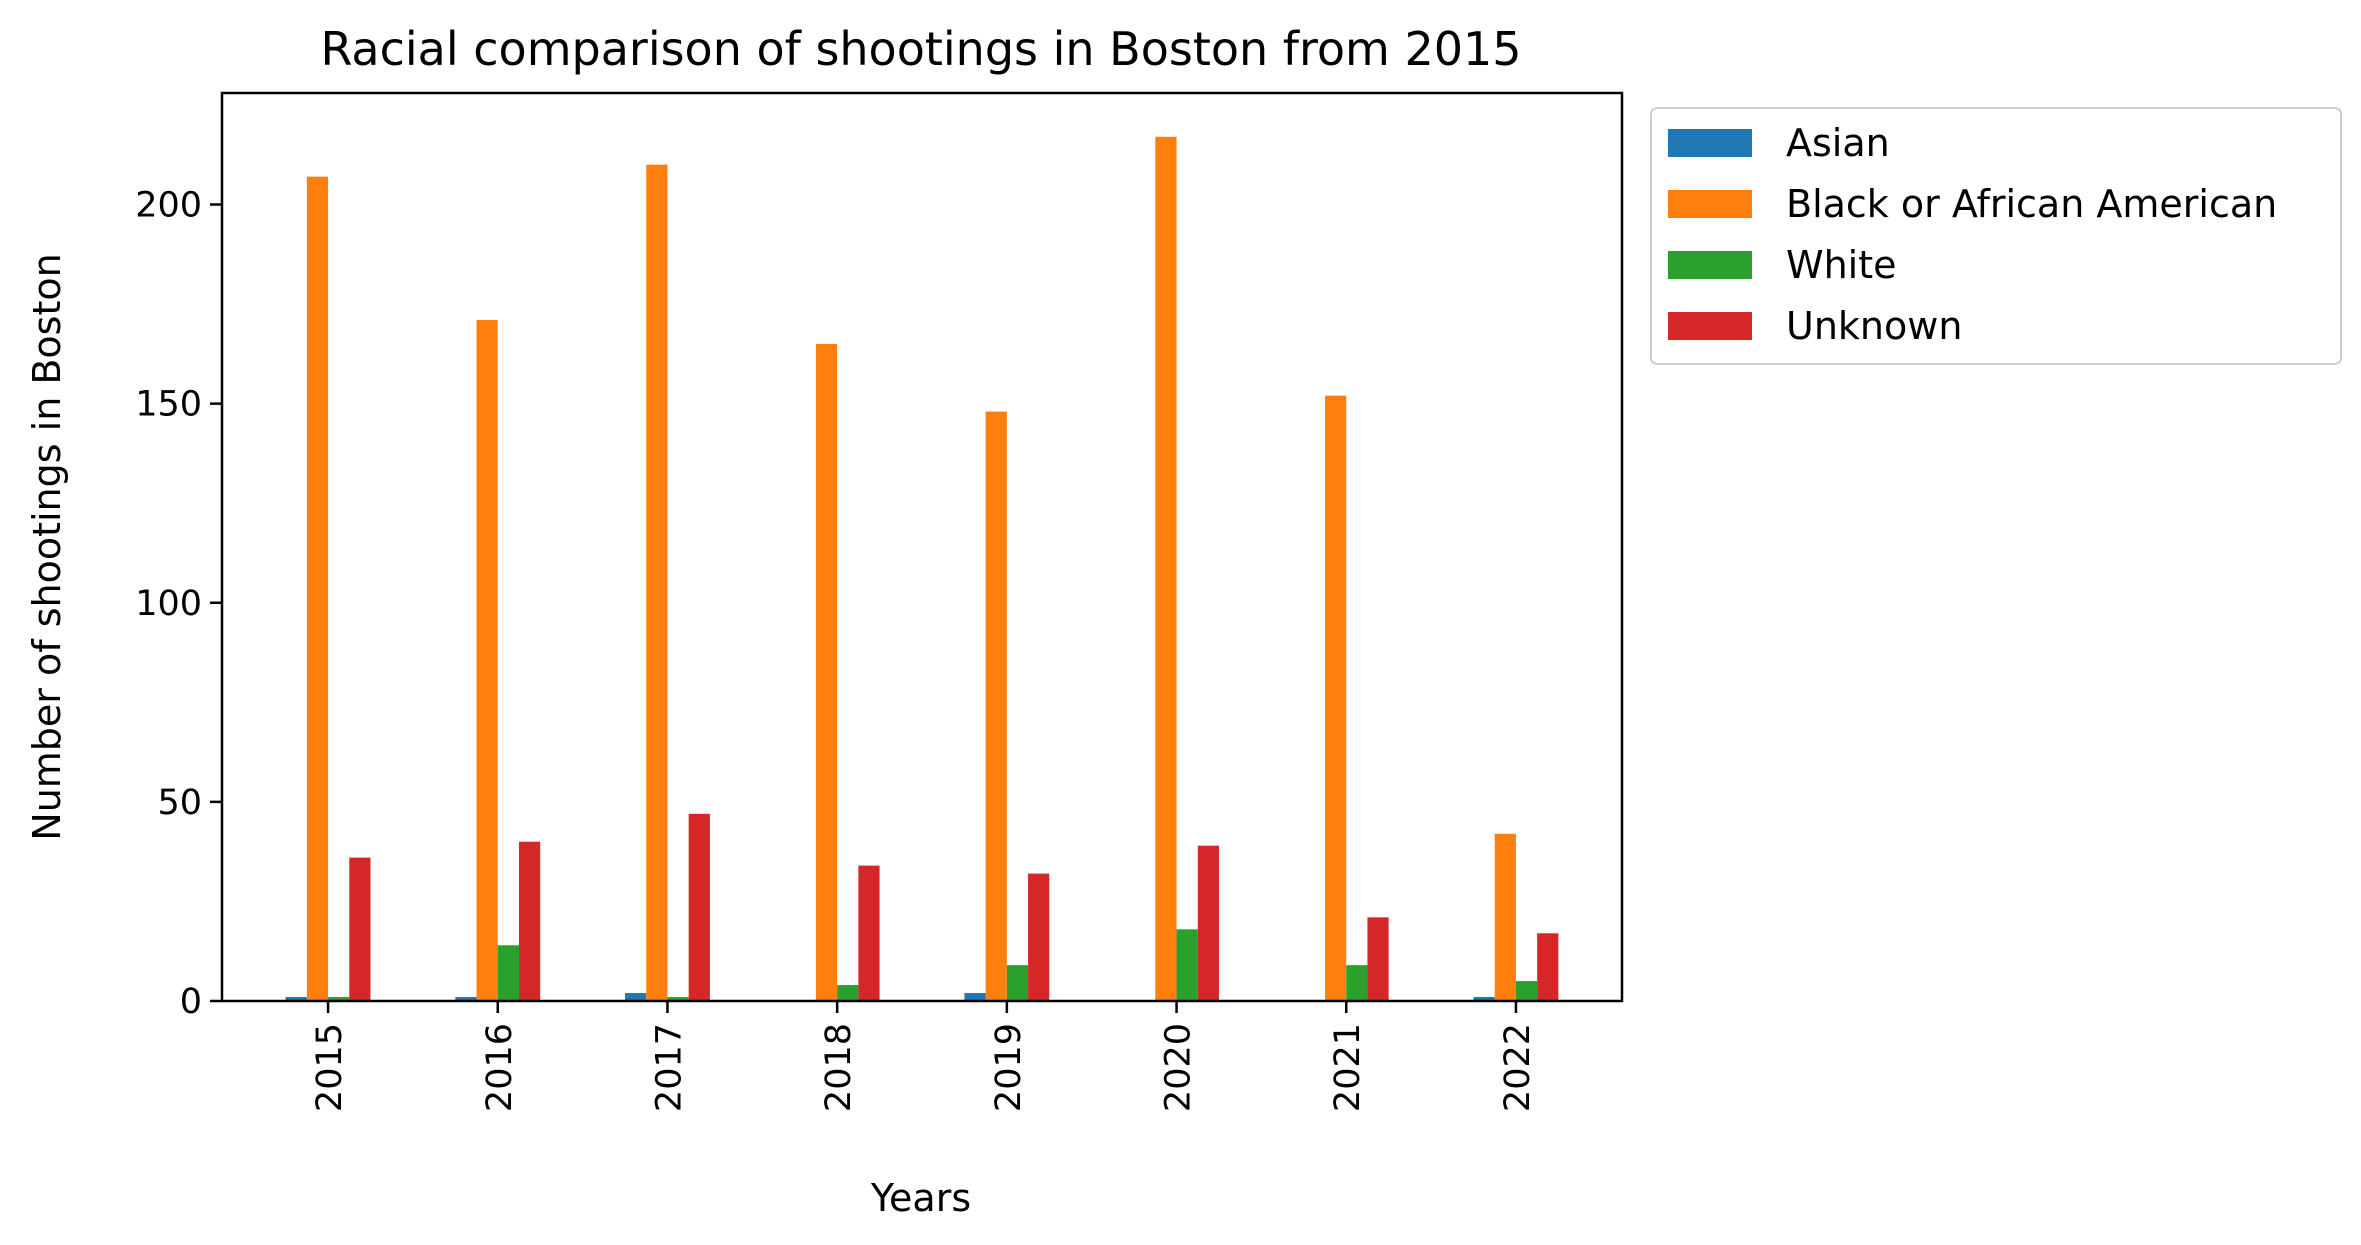 Image resolution: width=2361 pixels, height=1245 pixels. I want to click on legend-label-unknown: Unknown, so click(1874, 326).